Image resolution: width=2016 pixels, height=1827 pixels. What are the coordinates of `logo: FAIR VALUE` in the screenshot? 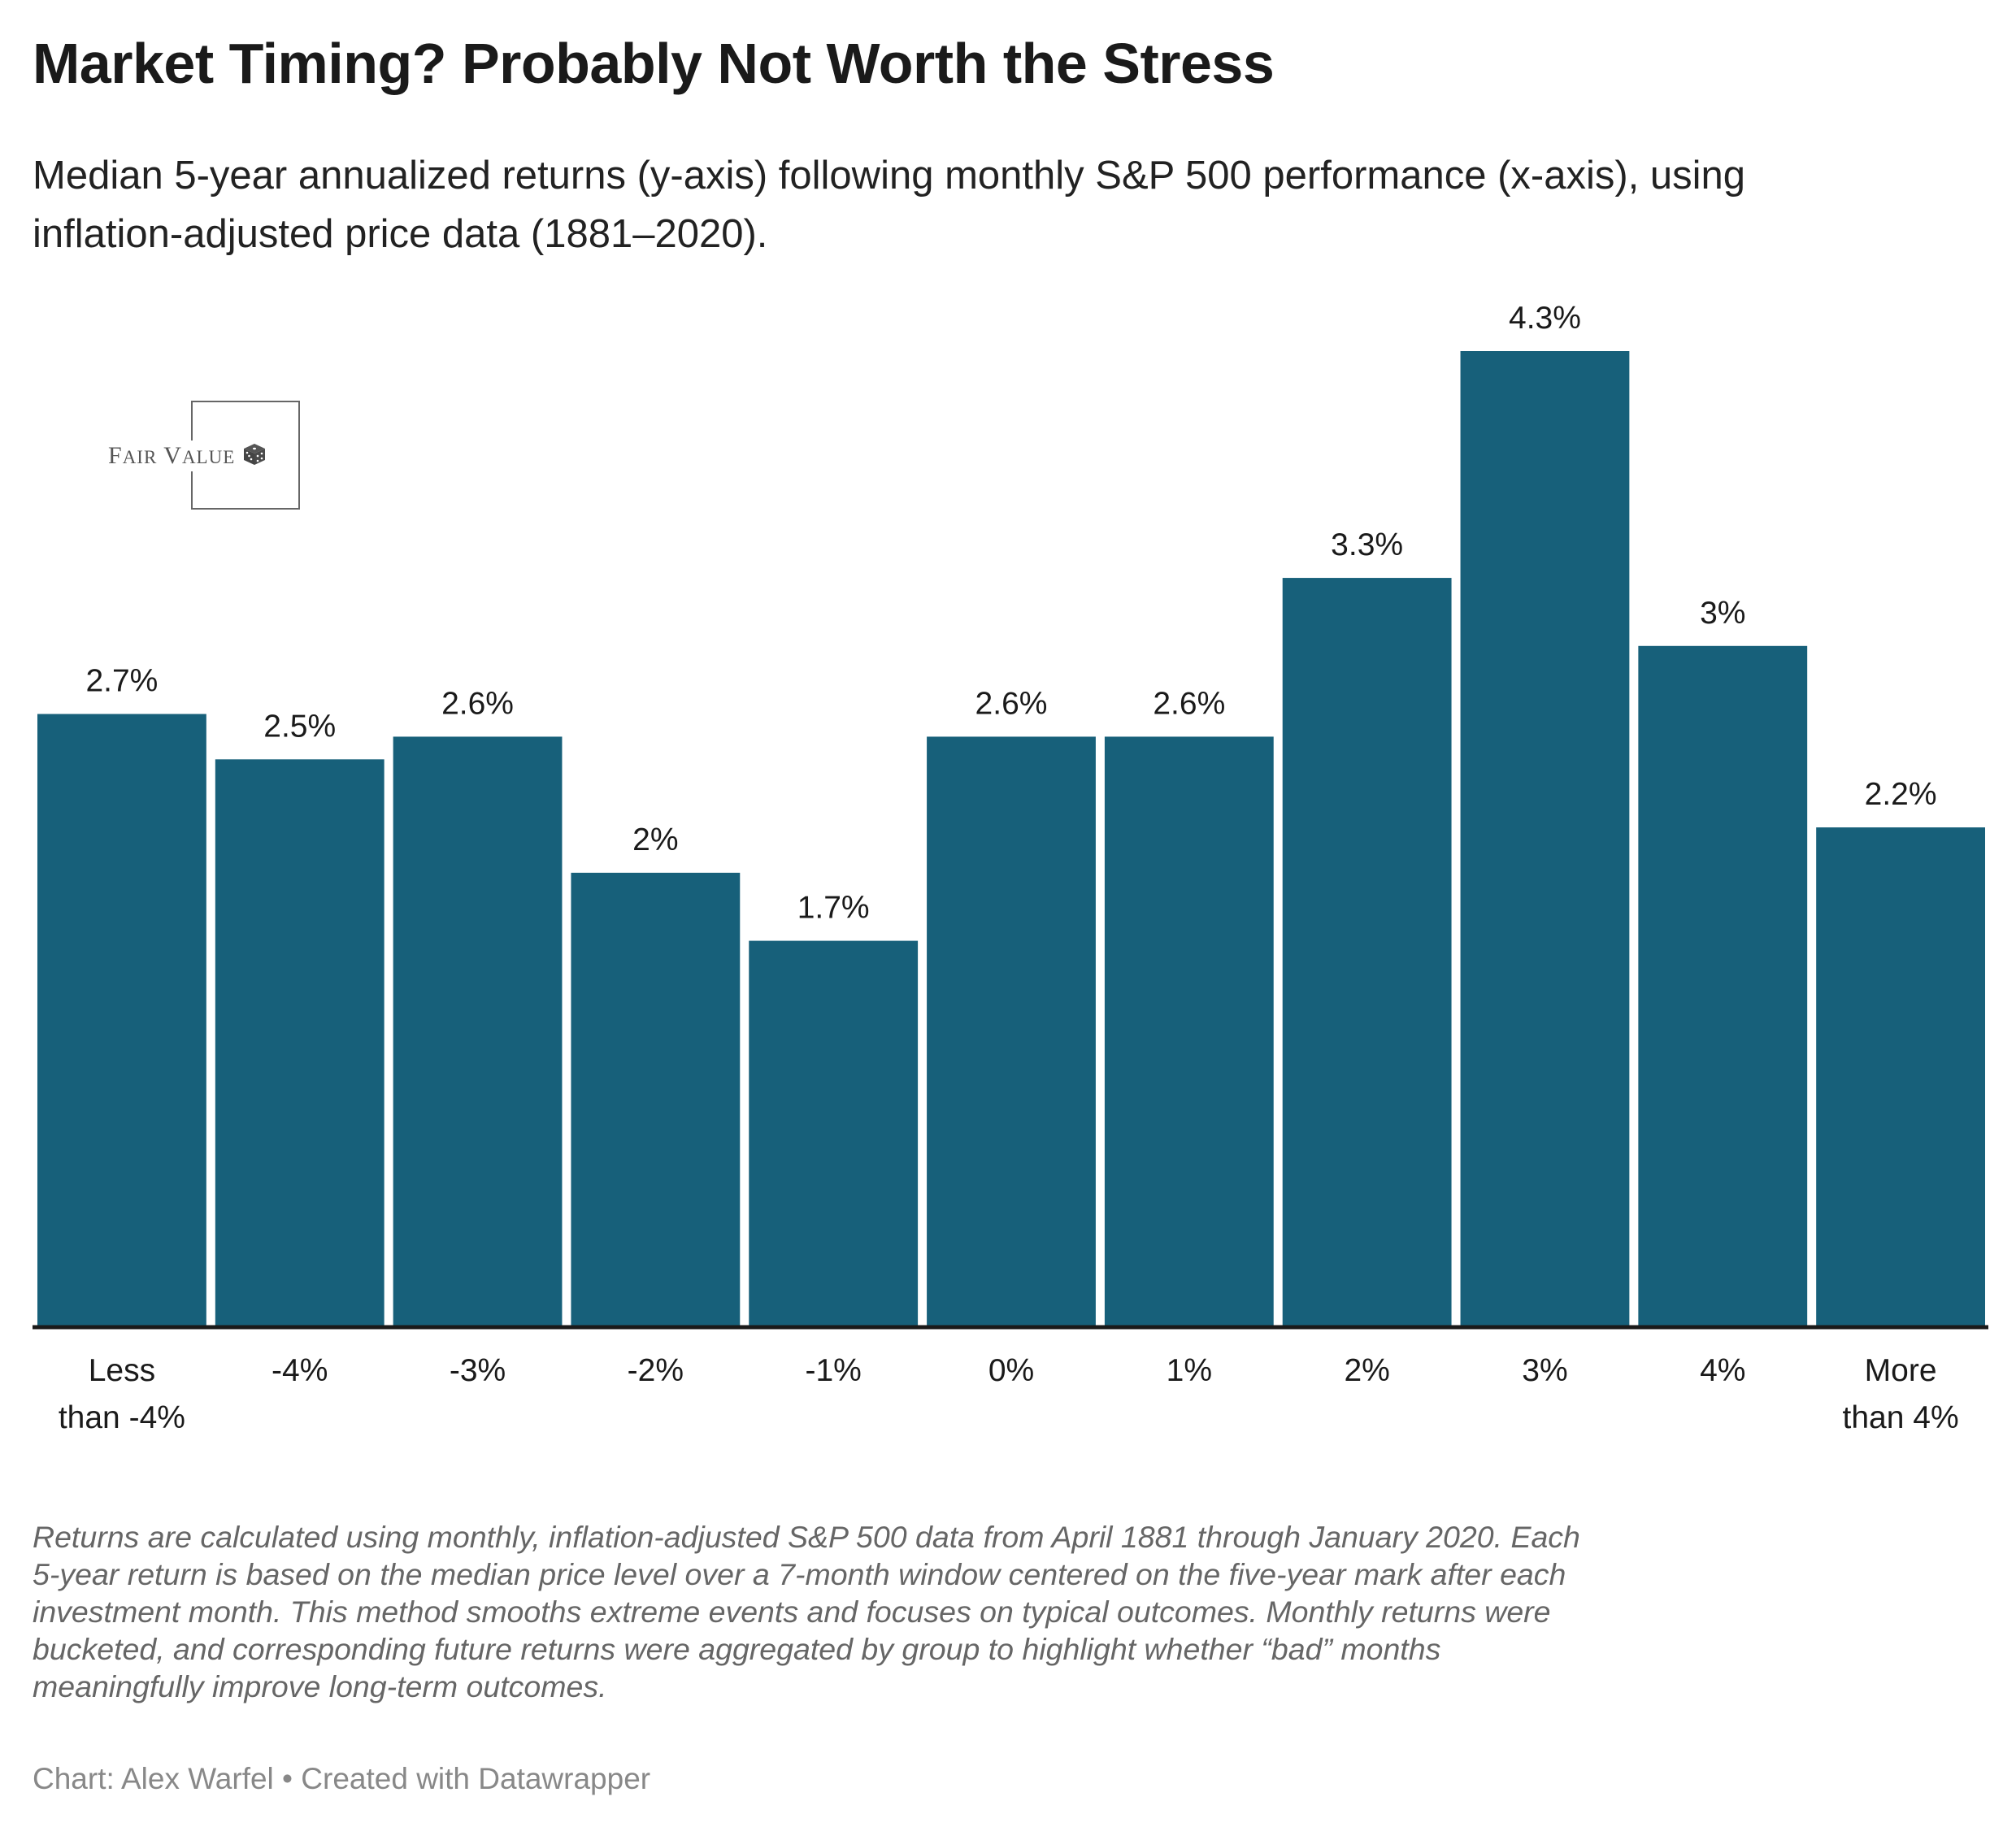 It's located at (187, 455).